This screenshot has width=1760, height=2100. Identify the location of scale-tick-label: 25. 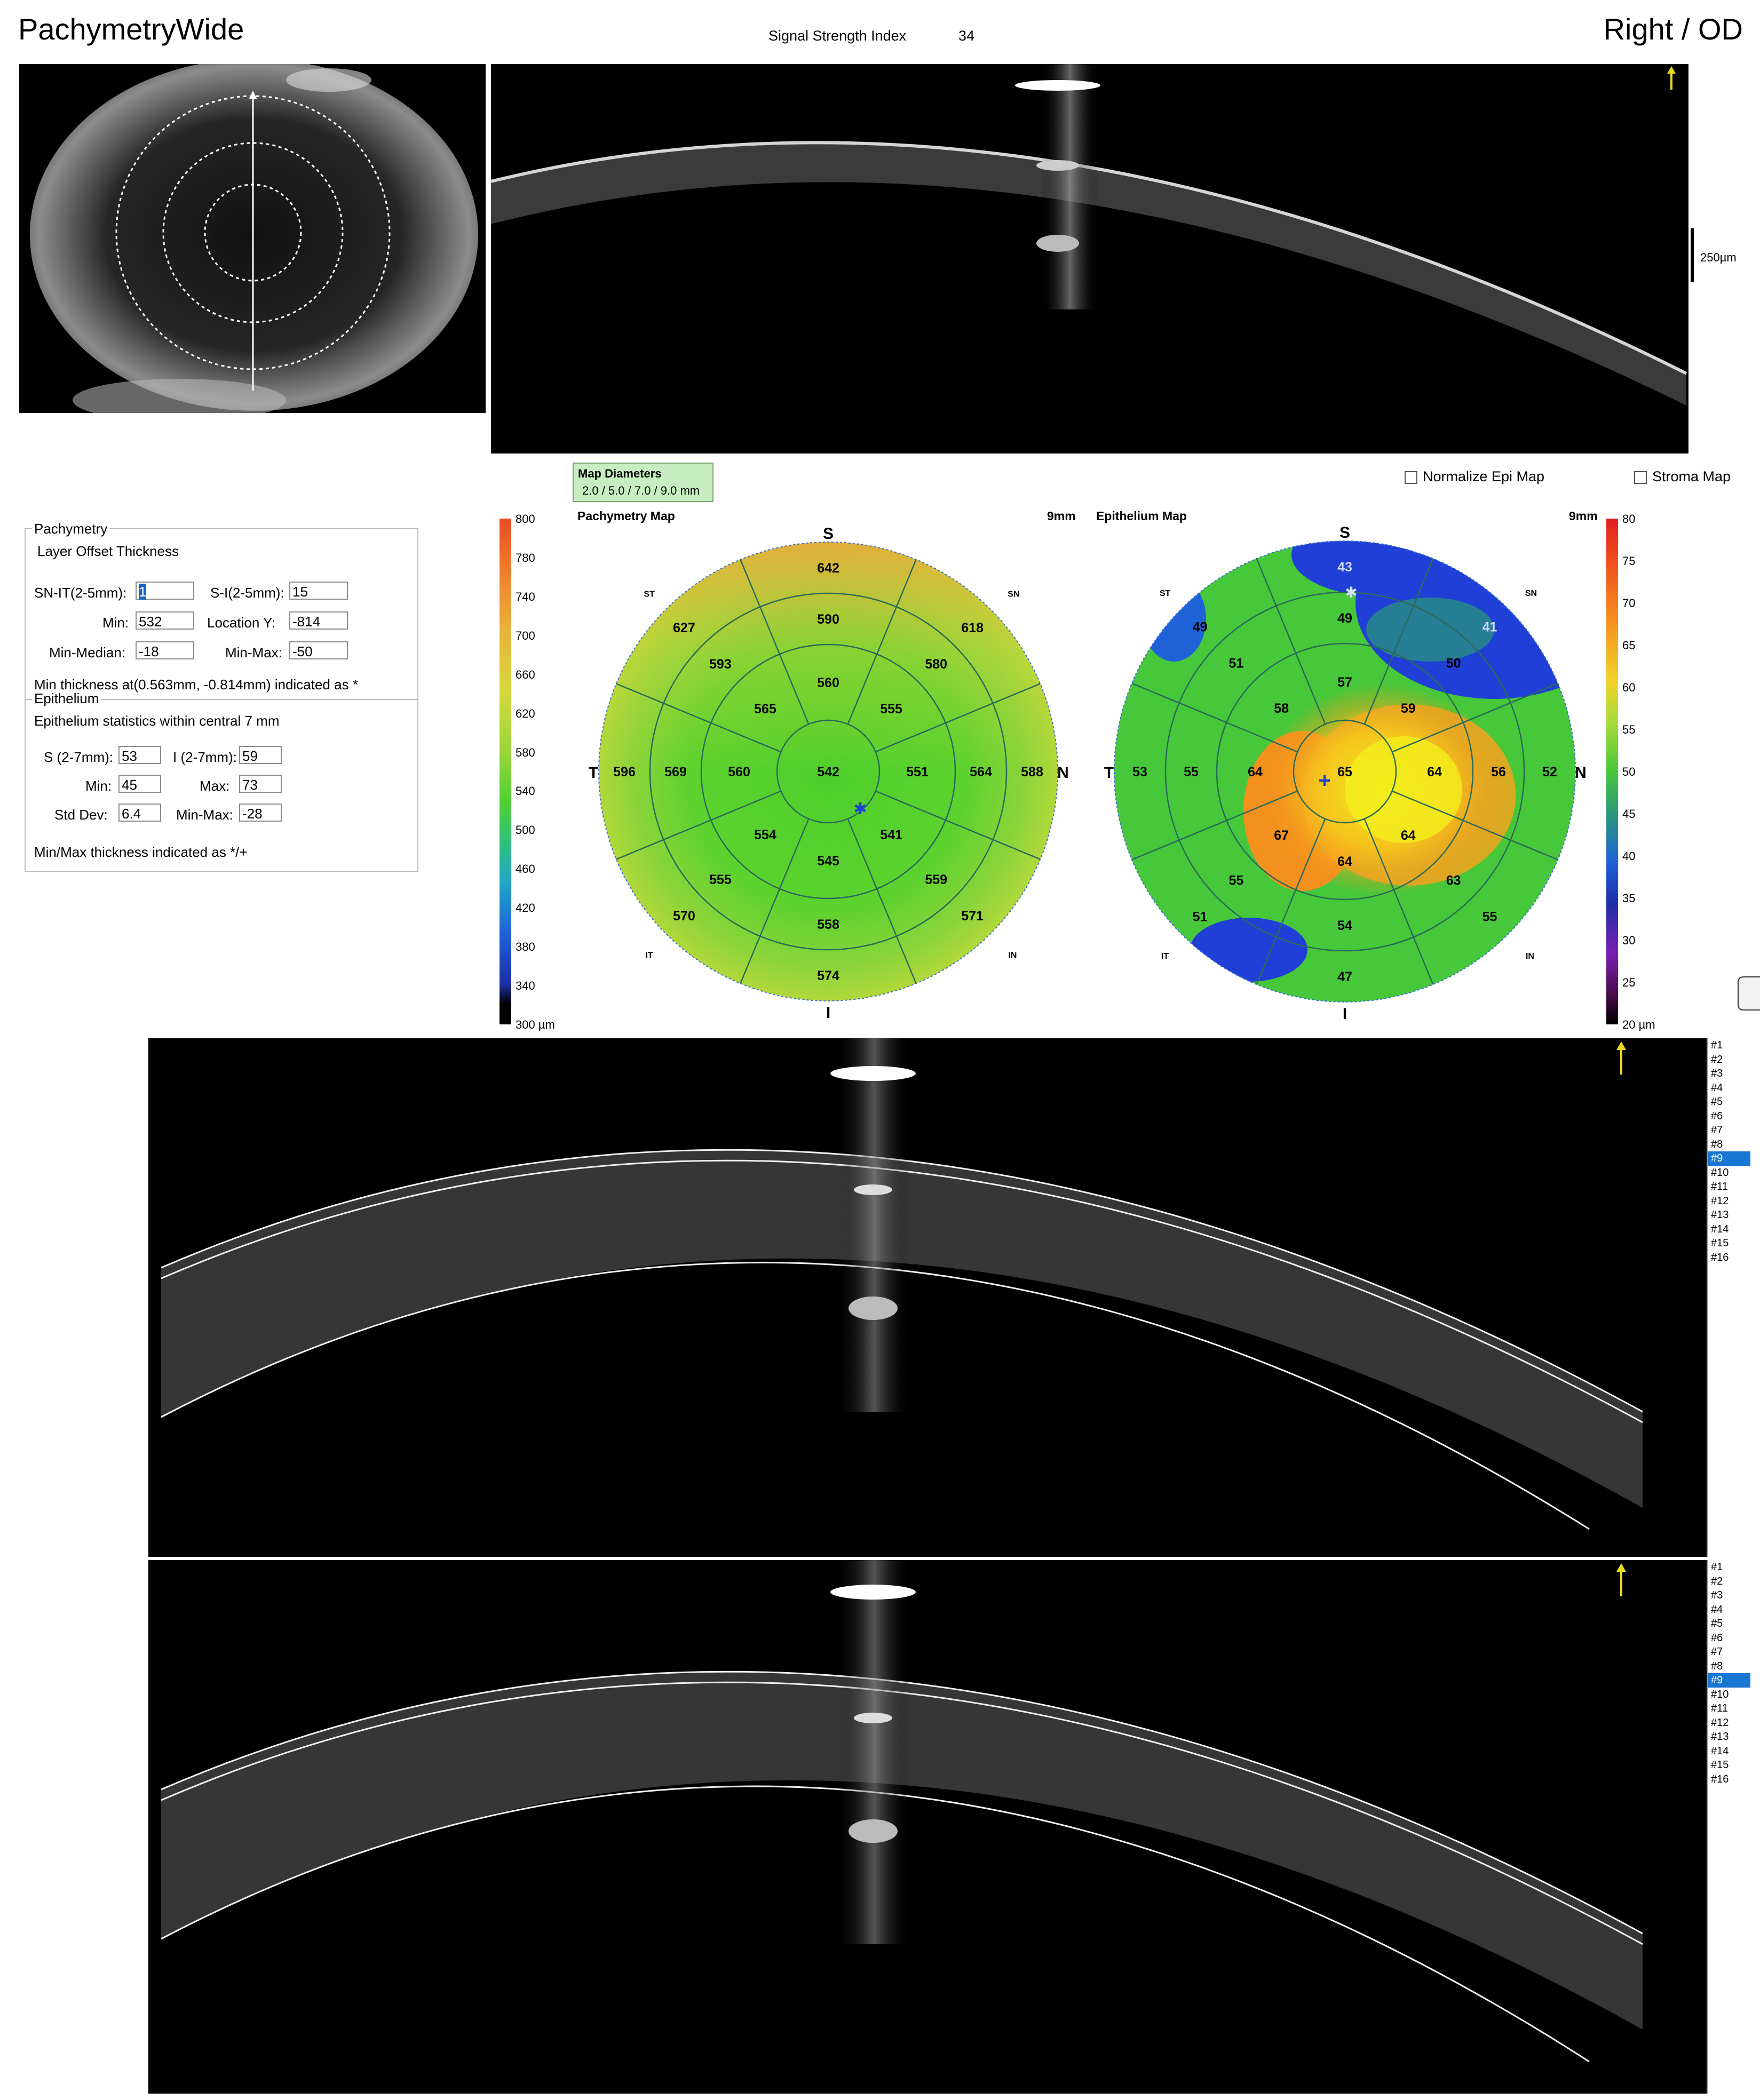
(1629, 982).